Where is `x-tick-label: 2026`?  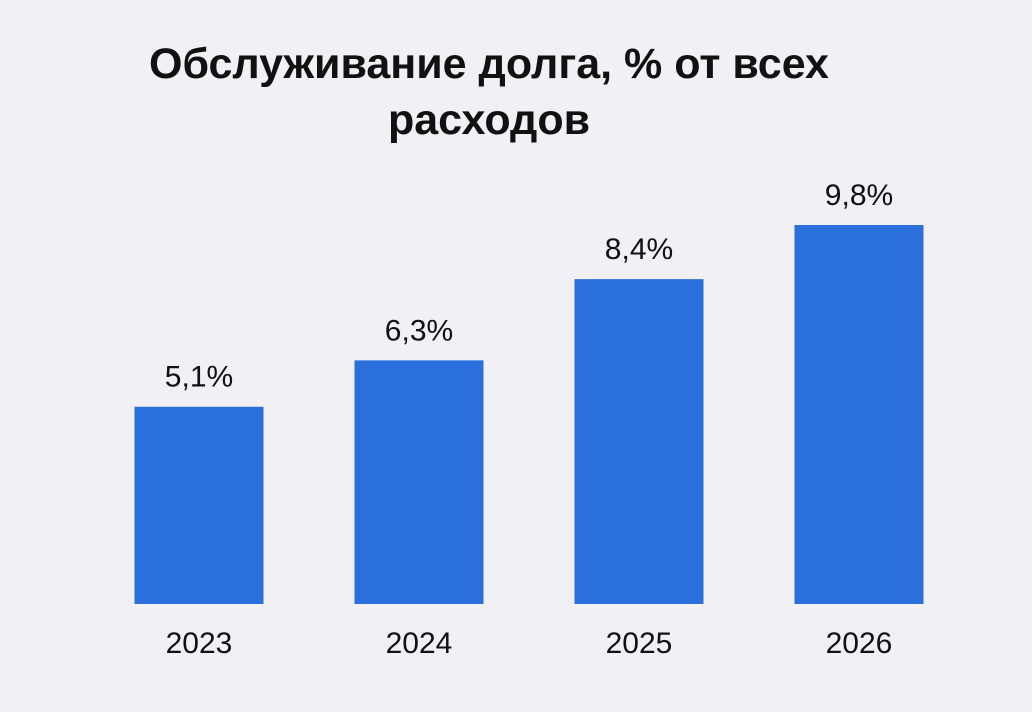
x-tick-label: 2026 is located at coordinates (859, 643).